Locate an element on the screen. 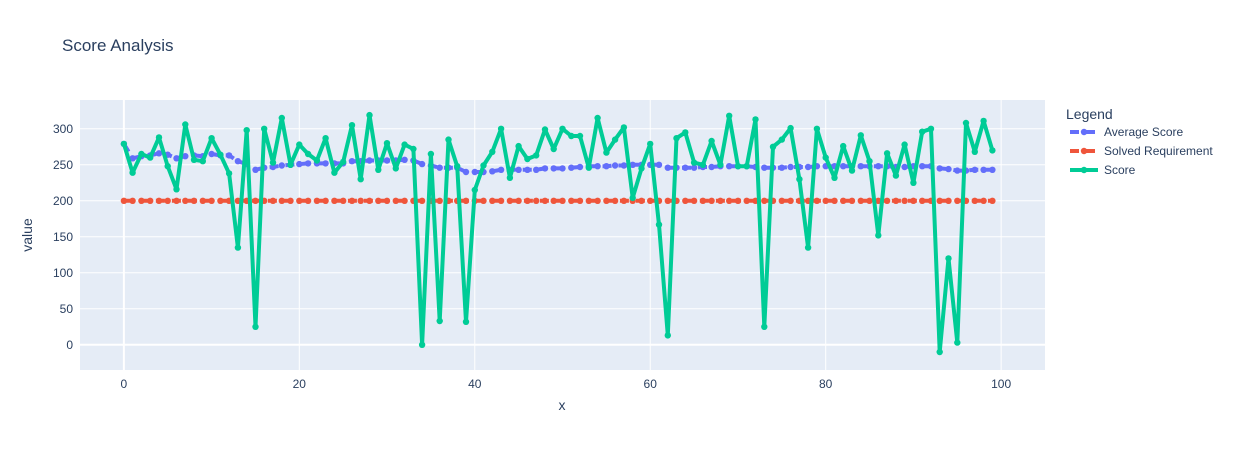 The width and height of the screenshot is (1243, 455). y-tick-label: 200 is located at coordinates (63, 201).